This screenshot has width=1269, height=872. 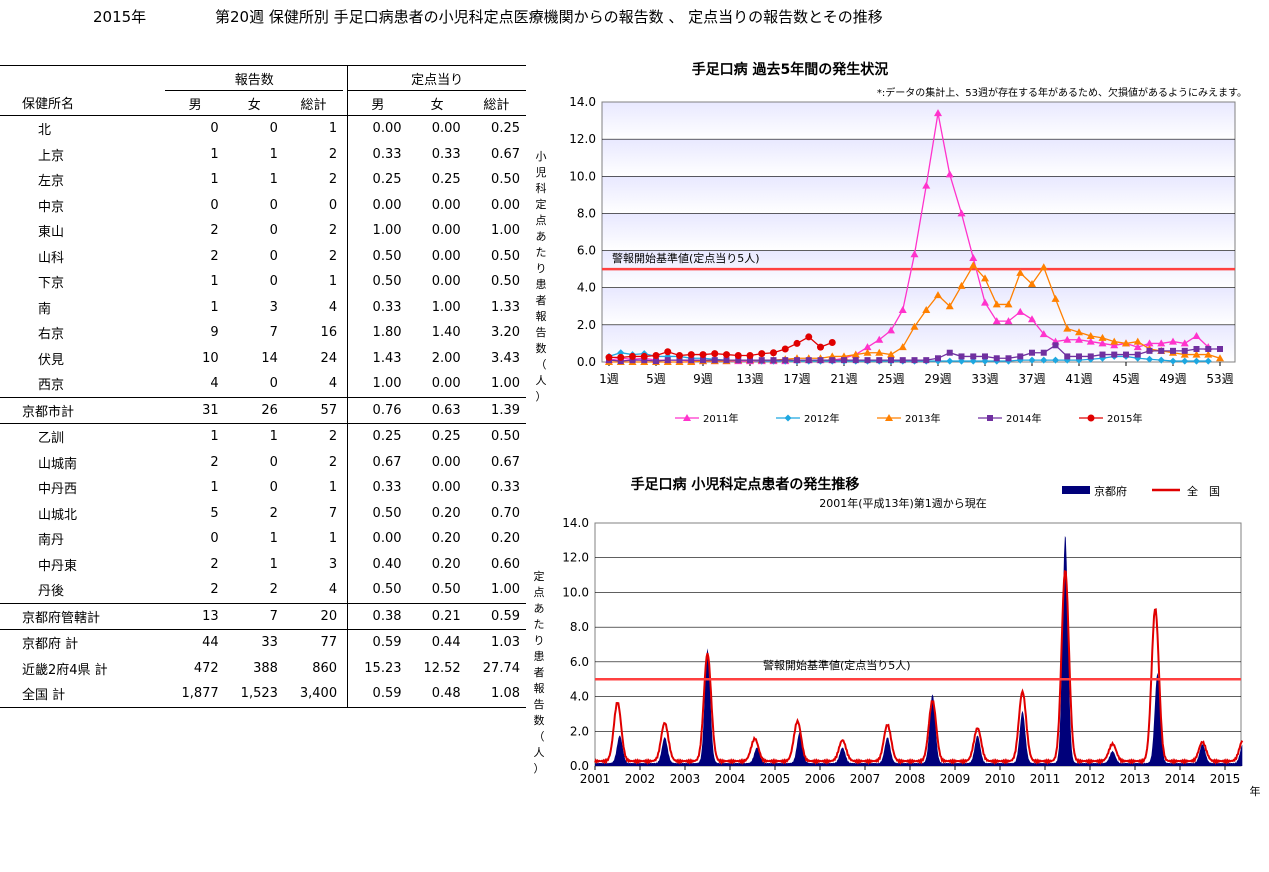 What do you see at coordinates (263, 103) in the screenshot?
I see `table-header-columns: 保健所名 男 女 総計 男 女 総計` at bounding box center [263, 103].